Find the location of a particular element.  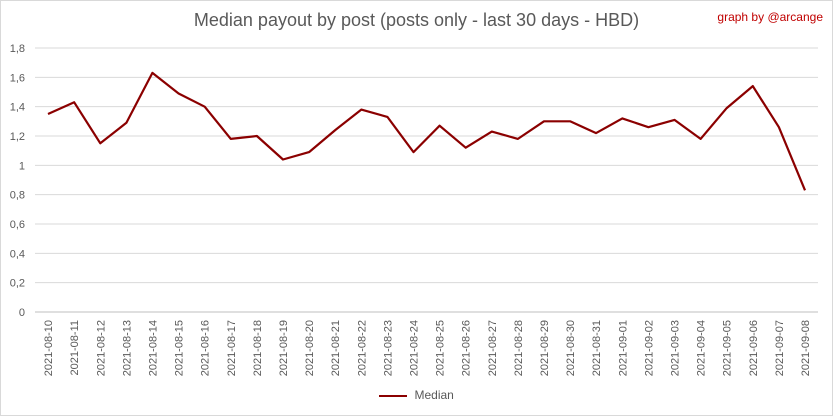

x-tick-label: 2021-08-13 is located at coordinates (127, 348).